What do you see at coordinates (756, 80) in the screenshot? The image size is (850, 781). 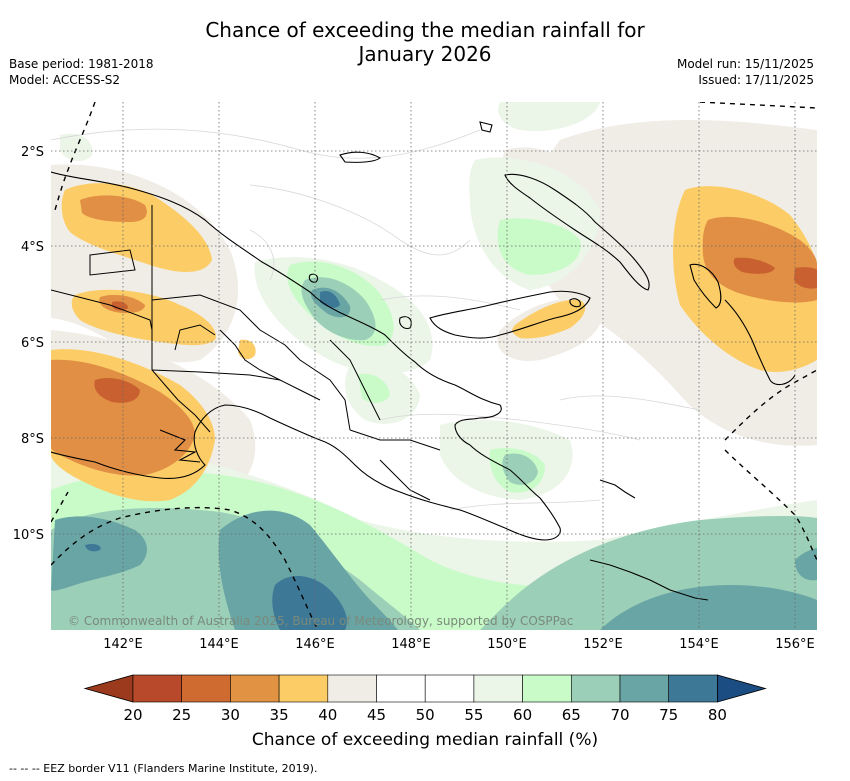 I see `issued-date: Issued: 17/11/2025` at bounding box center [756, 80].